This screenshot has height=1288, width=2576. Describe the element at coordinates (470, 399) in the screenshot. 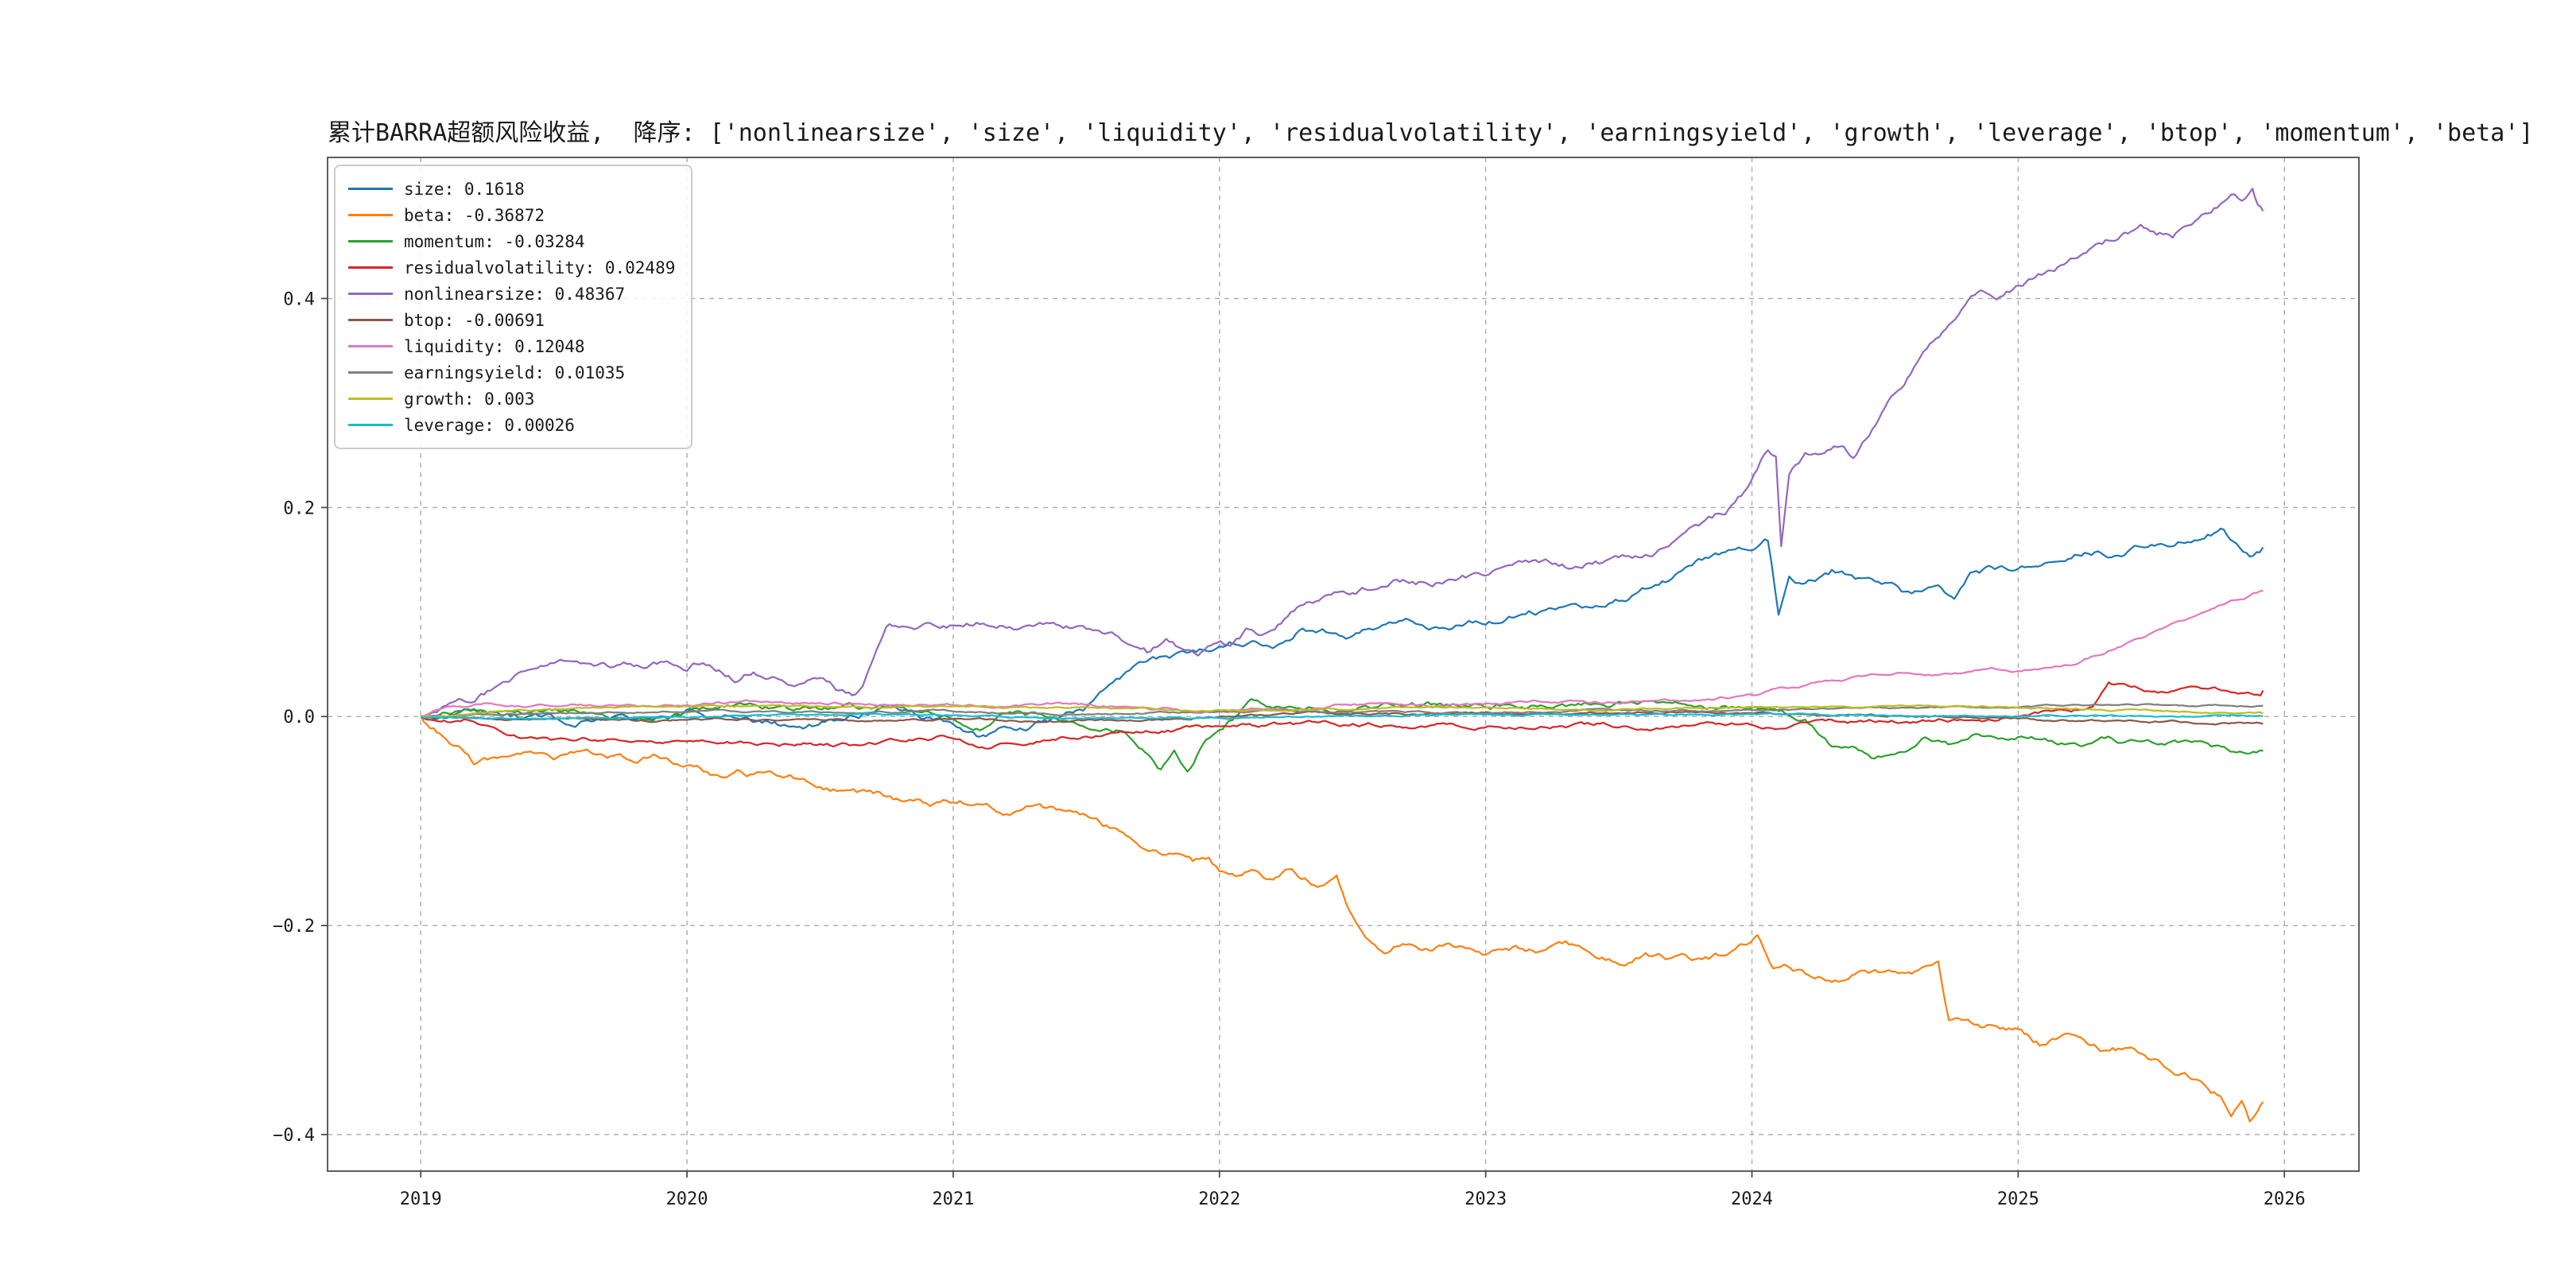

I see `legend-label: growth: 0.003` at that location.